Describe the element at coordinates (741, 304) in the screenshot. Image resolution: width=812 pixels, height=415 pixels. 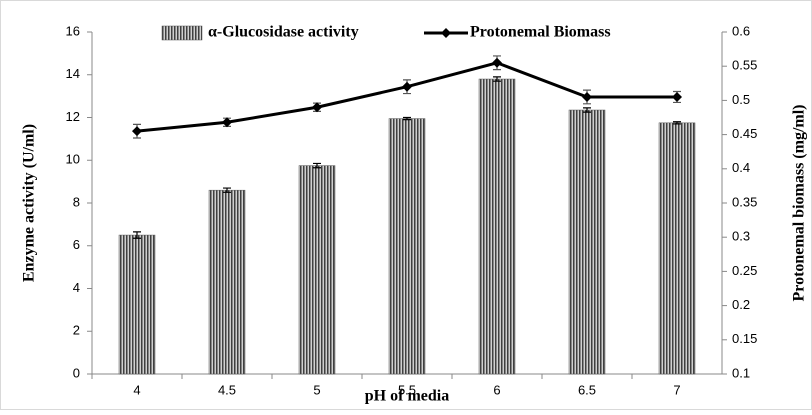
I see `y2-tick-label: 0.2` at that location.